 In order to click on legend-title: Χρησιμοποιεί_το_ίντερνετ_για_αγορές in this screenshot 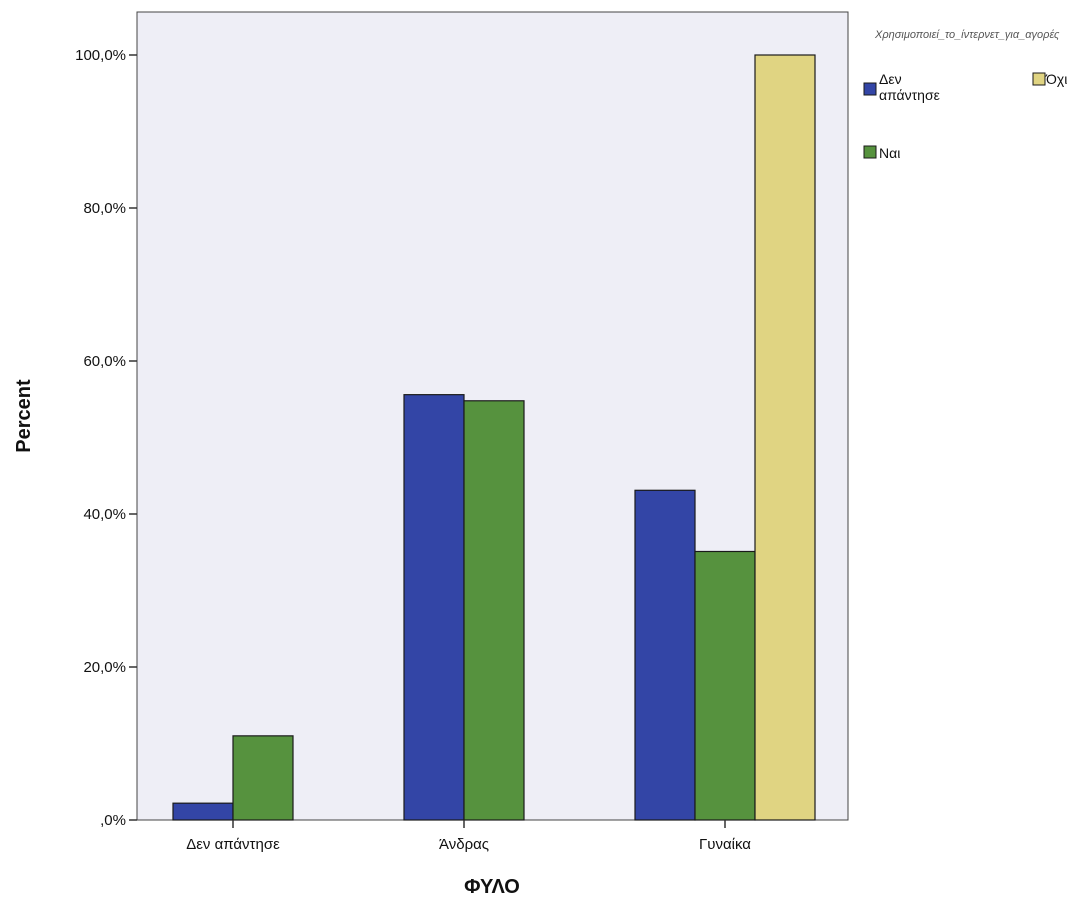, I will do `click(967, 35)`.